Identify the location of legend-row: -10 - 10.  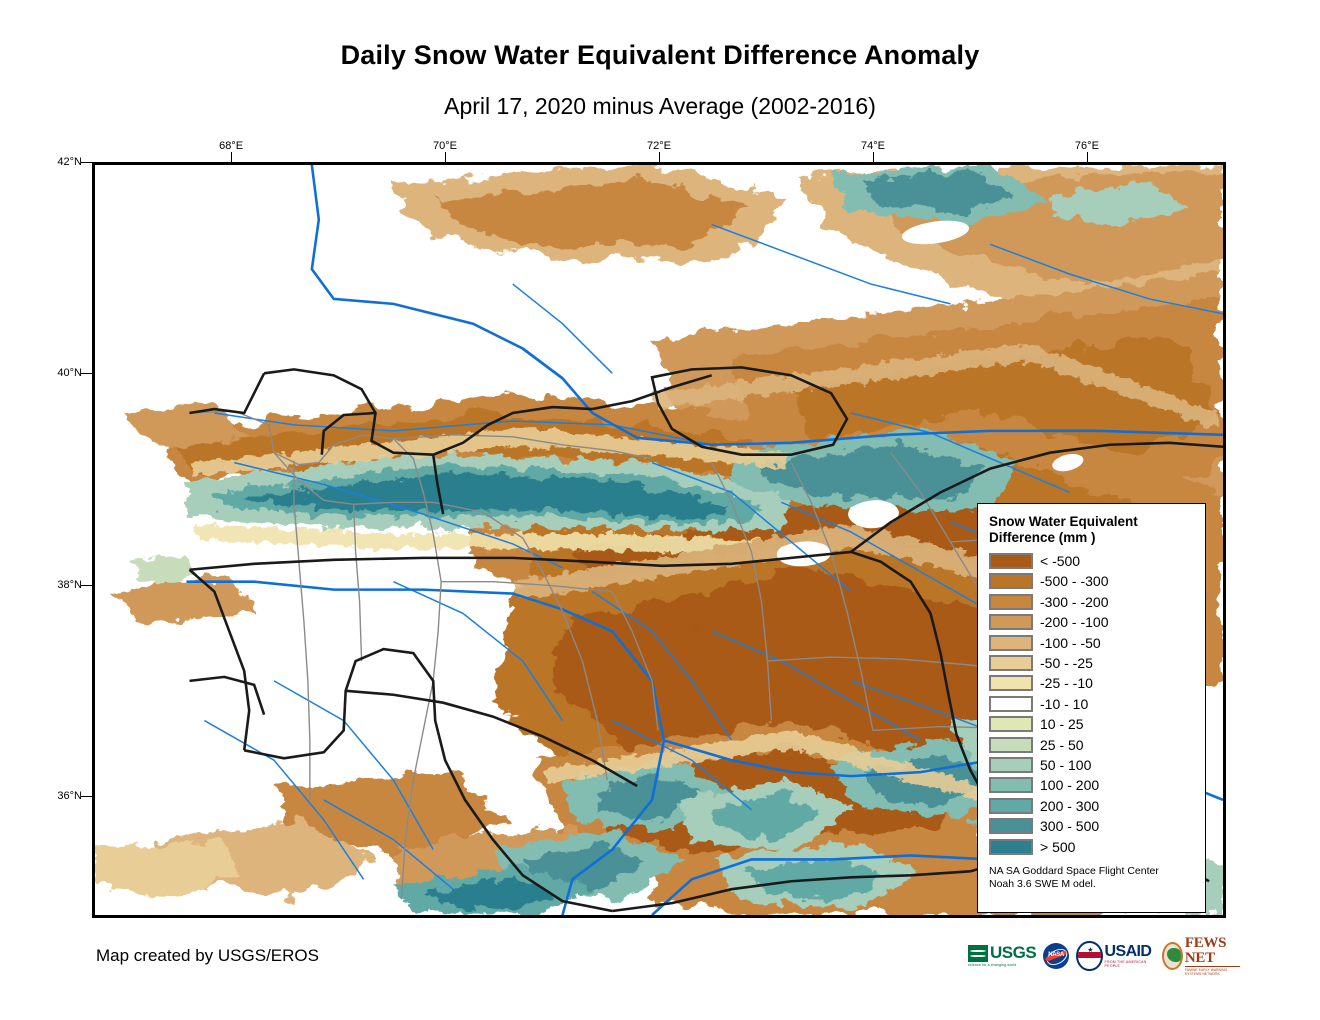
(1097, 704).